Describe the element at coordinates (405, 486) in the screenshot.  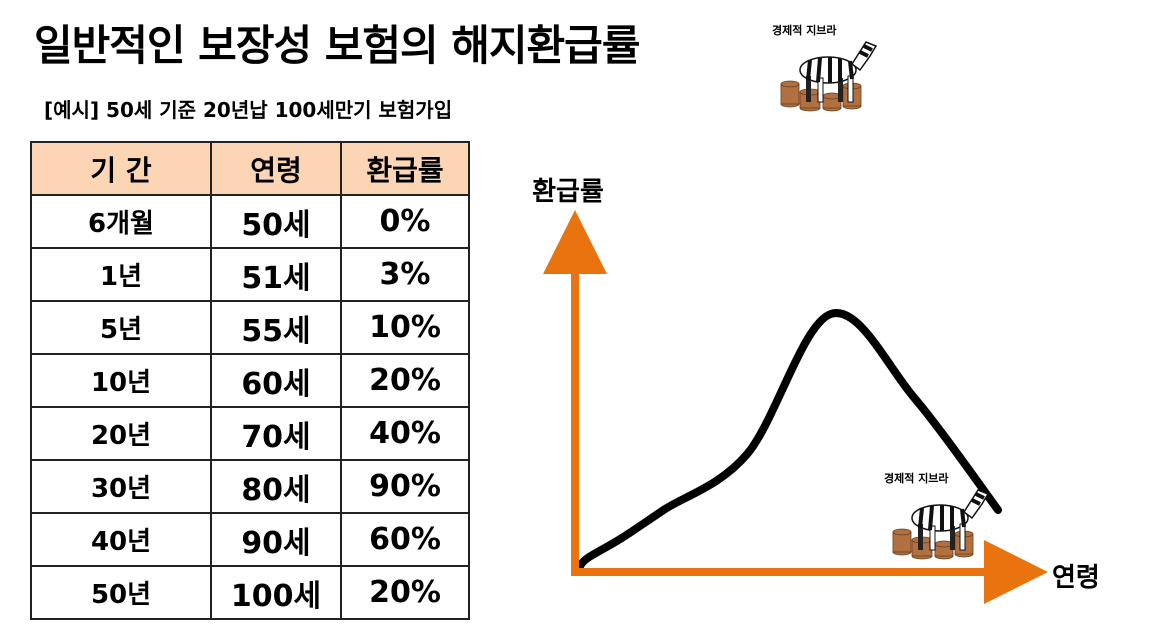
I see `cell-rate: 90%` at that location.